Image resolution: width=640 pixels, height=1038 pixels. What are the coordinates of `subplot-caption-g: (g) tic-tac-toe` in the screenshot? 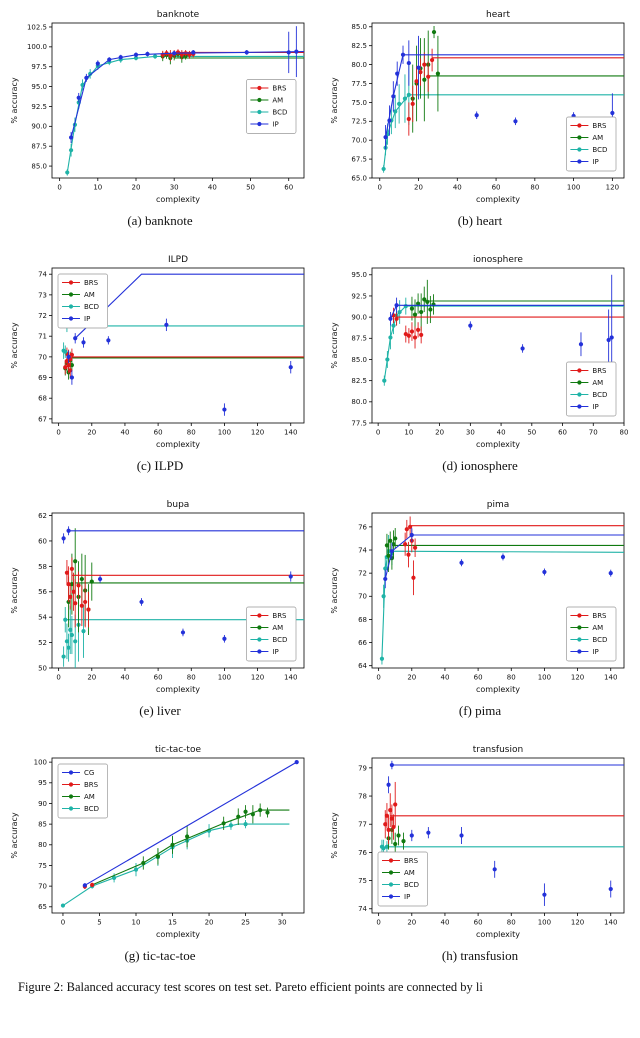 It's located at (160, 955).